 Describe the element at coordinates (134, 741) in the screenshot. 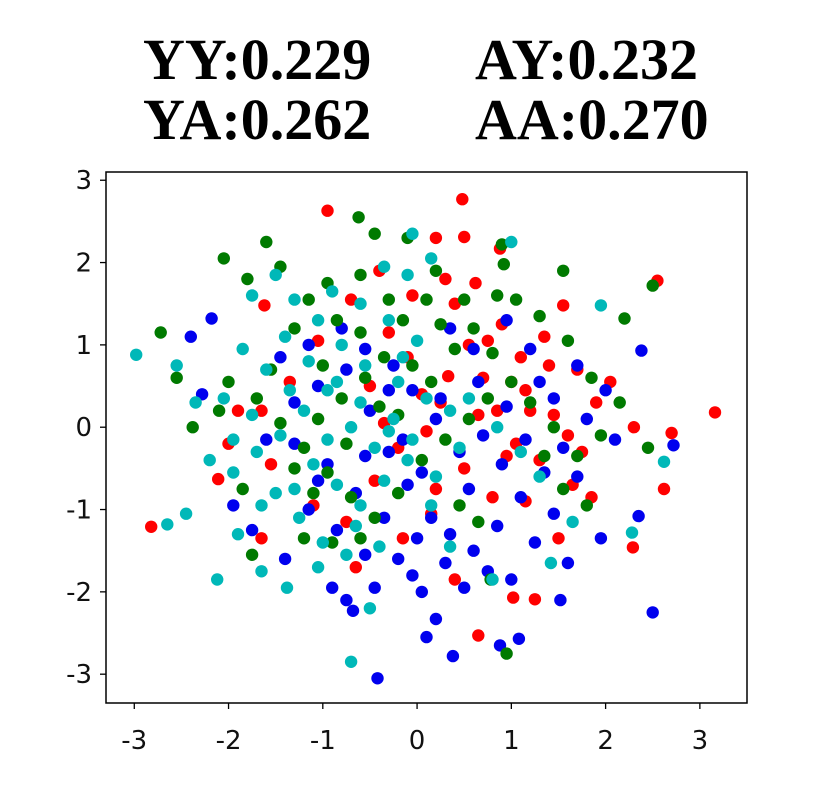

I see `x-tick-label: -3` at that location.